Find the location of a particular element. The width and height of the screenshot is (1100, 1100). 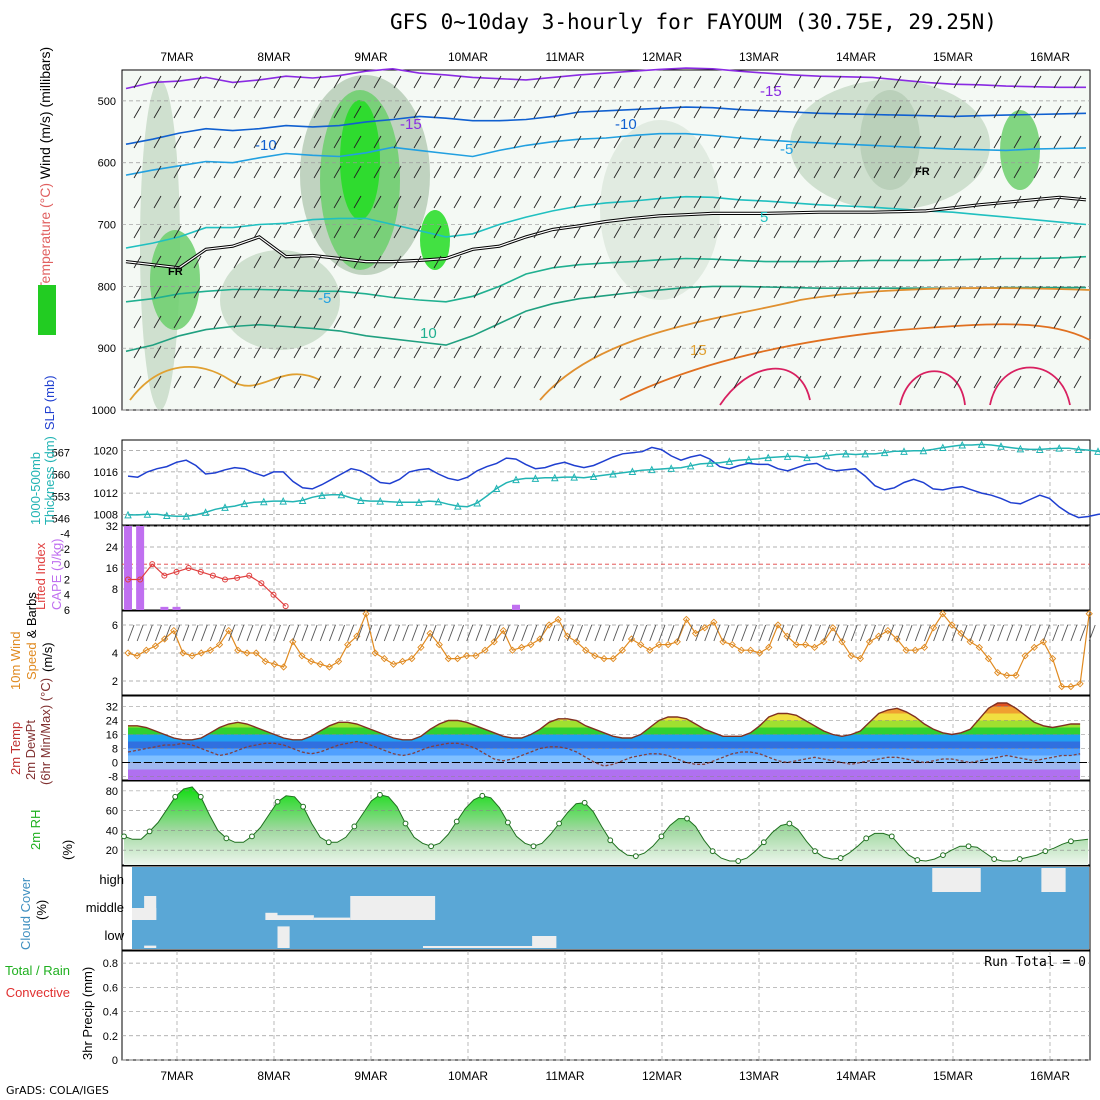

x-tick-bottom-11MAR: 11MAR is located at coordinates (564, 1076).